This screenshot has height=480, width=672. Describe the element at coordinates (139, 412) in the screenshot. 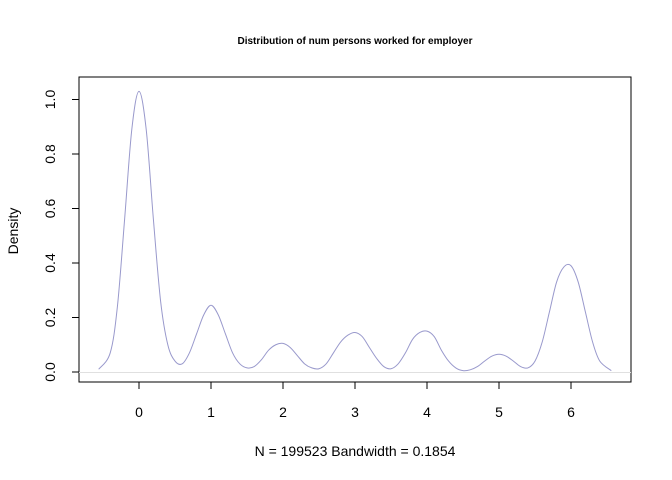

I see `x-tick-label: 0` at that location.